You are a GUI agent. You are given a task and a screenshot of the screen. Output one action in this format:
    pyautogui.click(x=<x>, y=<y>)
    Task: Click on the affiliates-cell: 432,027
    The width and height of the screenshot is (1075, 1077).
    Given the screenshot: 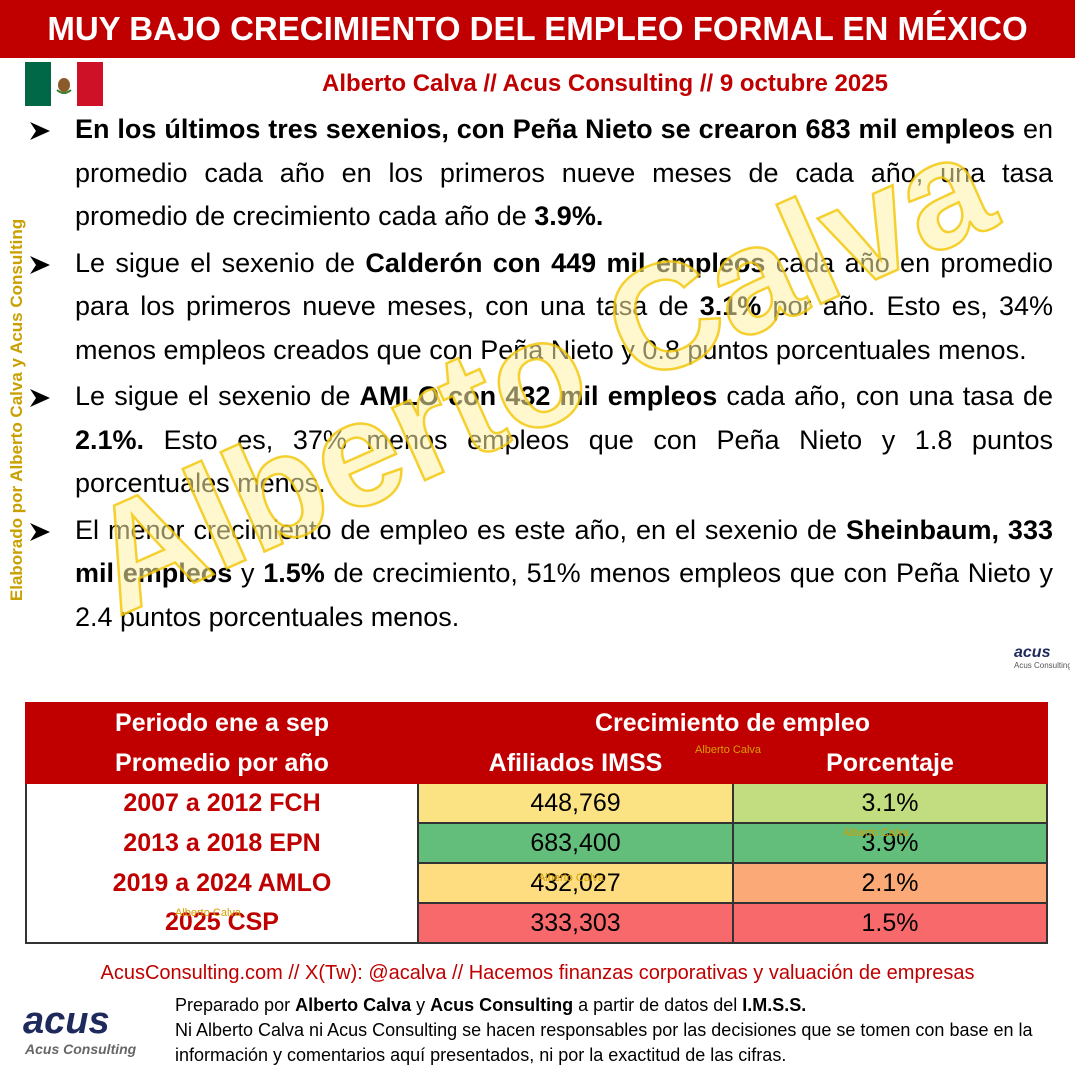 What is the action you would take?
    pyautogui.click(x=575, y=883)
    